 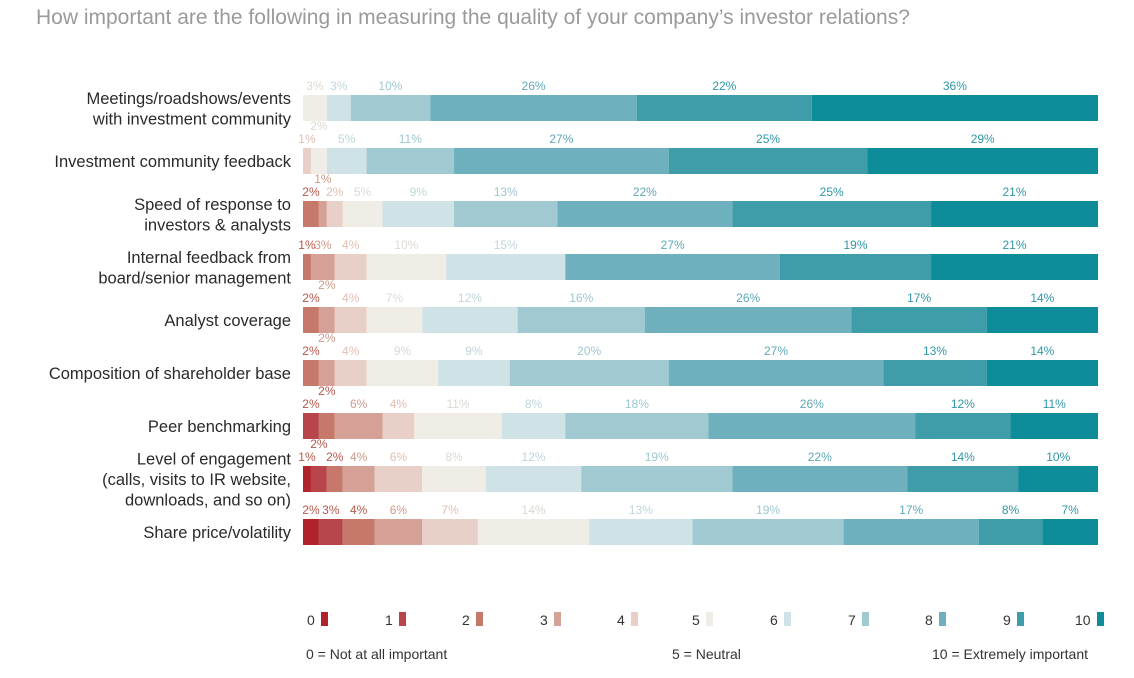 I want to click on value-label: 1%, so click(x=307, y=245).